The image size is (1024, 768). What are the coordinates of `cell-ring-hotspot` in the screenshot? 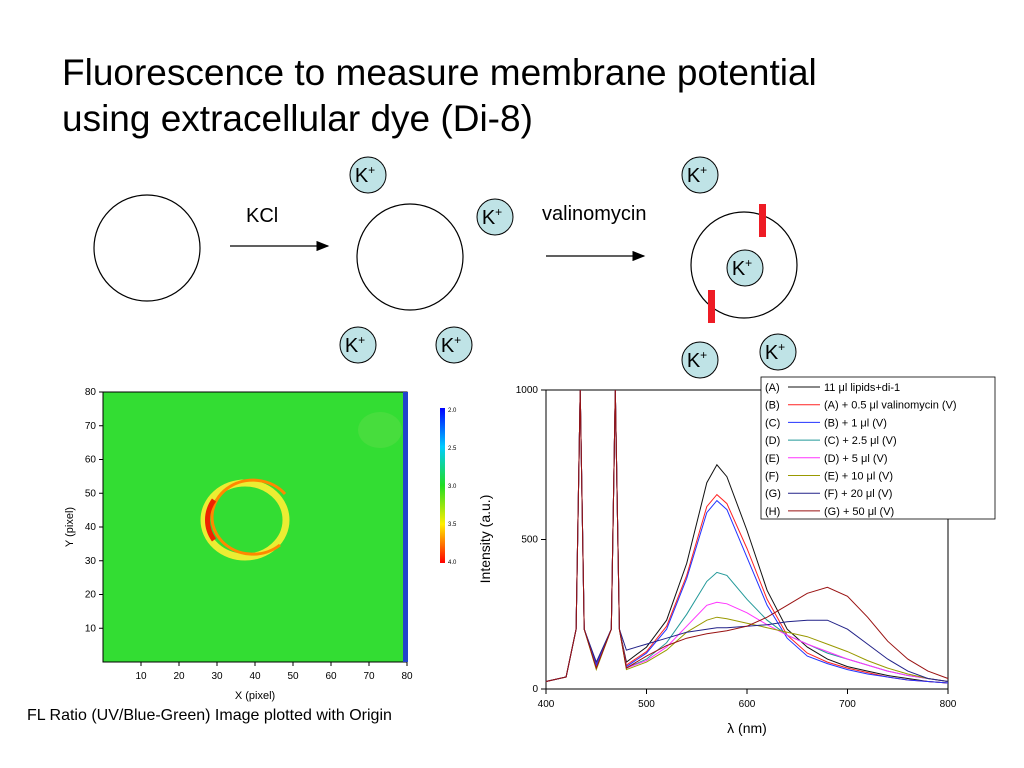 It's located at (211, 520).